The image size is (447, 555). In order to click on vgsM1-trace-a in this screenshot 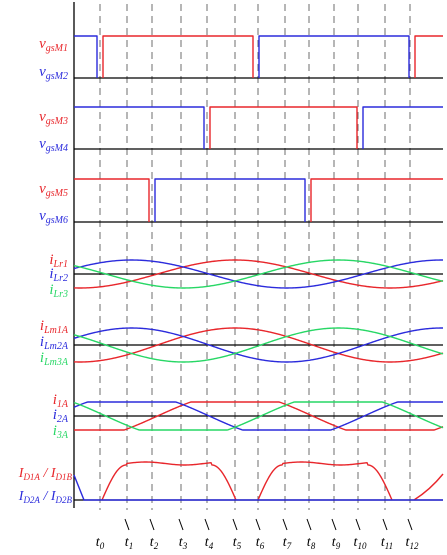, I will do `click(178, 56)`.